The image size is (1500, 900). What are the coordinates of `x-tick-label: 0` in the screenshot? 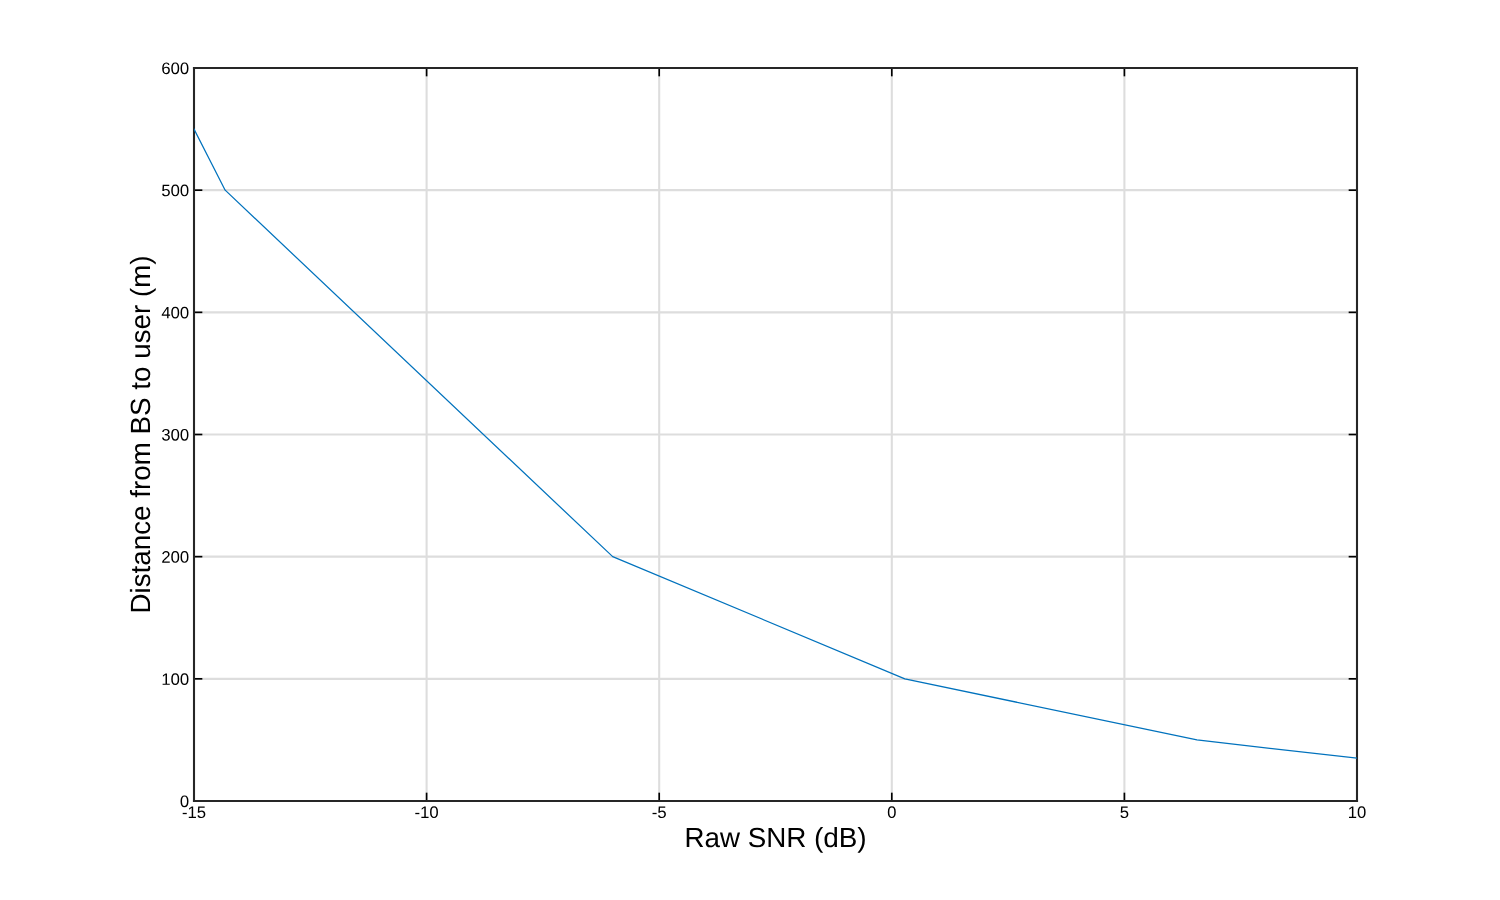 It's located at (891, 812).